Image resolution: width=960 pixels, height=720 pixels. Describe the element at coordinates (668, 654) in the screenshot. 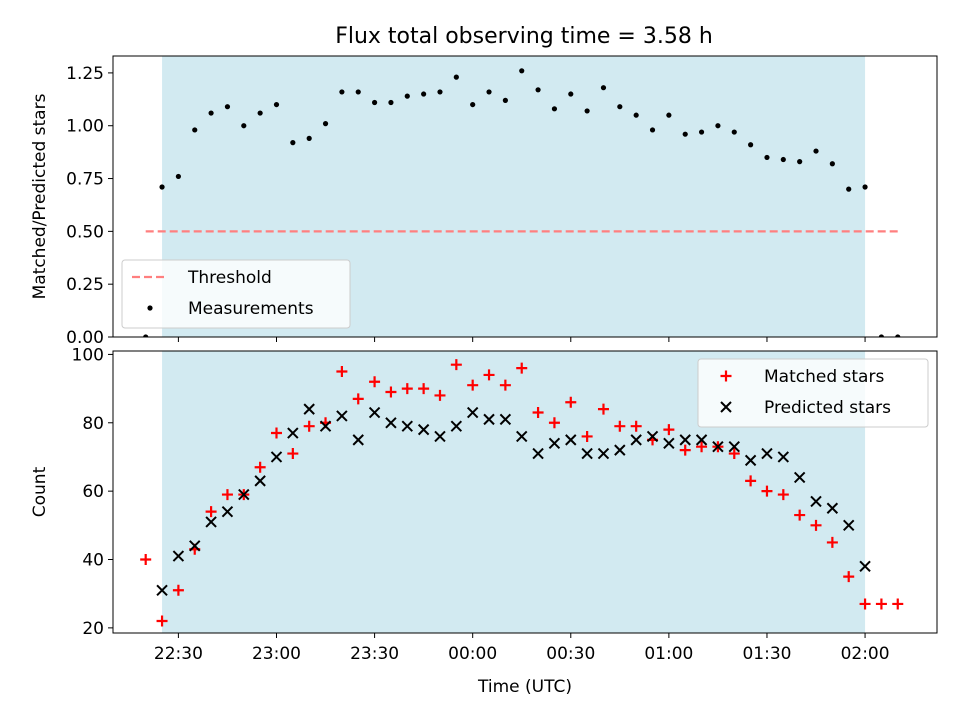

I see `x-tick-label: 01:00` at that location.